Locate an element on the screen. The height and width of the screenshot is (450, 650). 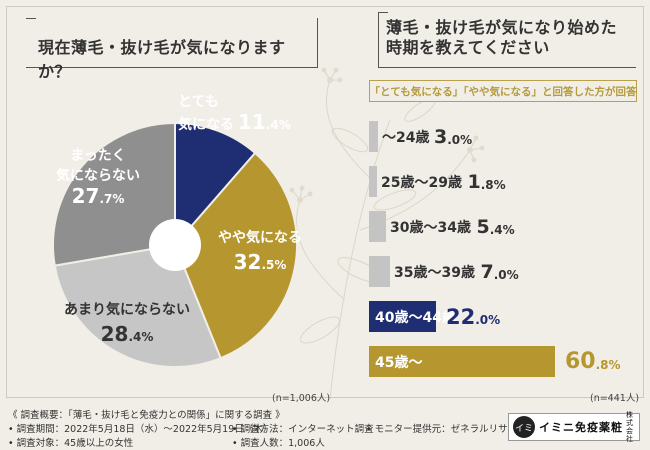
bar-row: 25歳～29歳 1.8% is located at coordinates (437, 181).